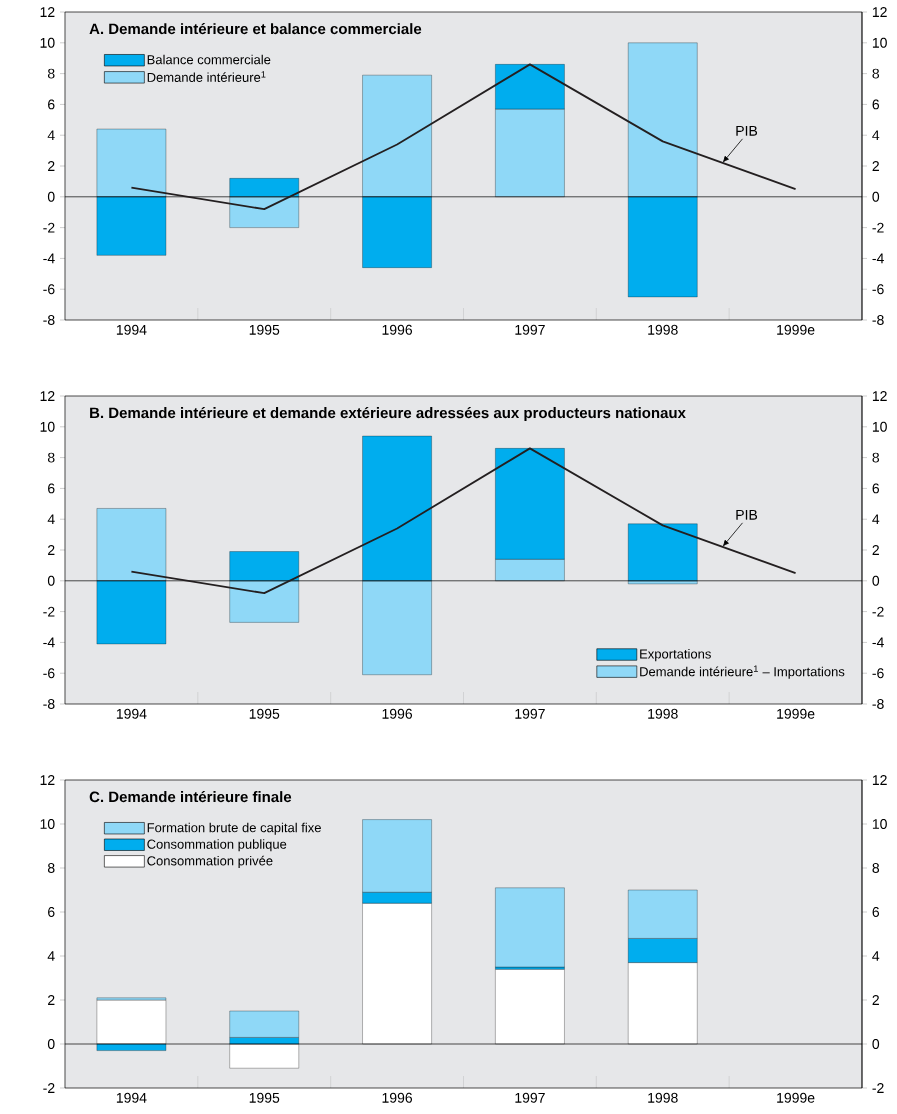 The image size is (897, 1114). What do you see at coordinates (210, 862) in the screenshot?
I see `legend-label: Consommation privée` at bounding box center [210, 862].